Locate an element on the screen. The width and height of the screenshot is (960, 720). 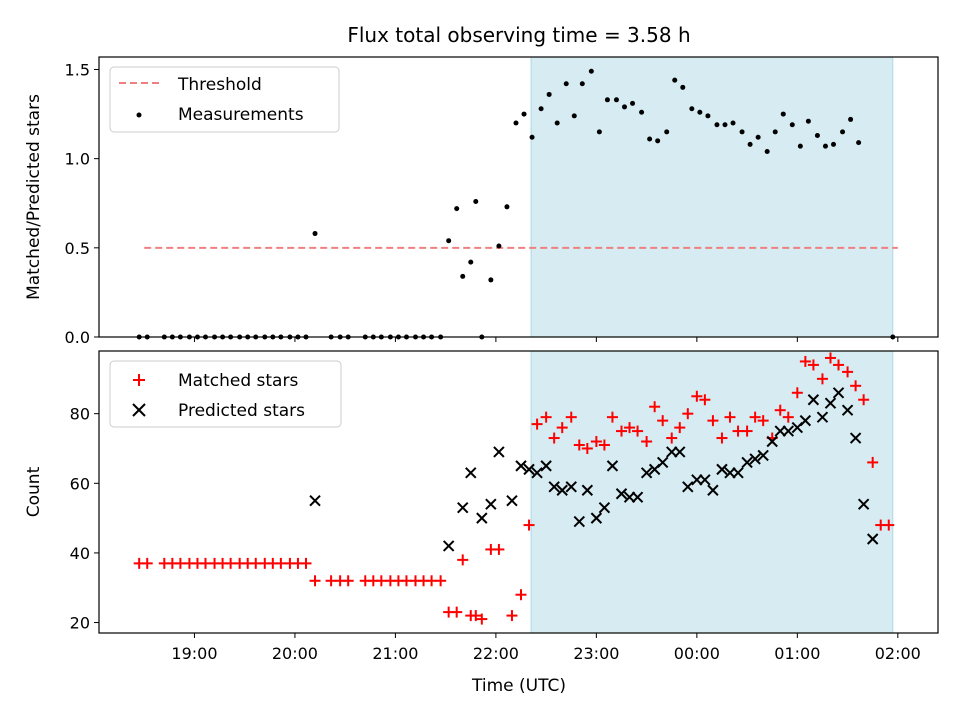
matched-legend-marker is located at coordinates (139, 380).